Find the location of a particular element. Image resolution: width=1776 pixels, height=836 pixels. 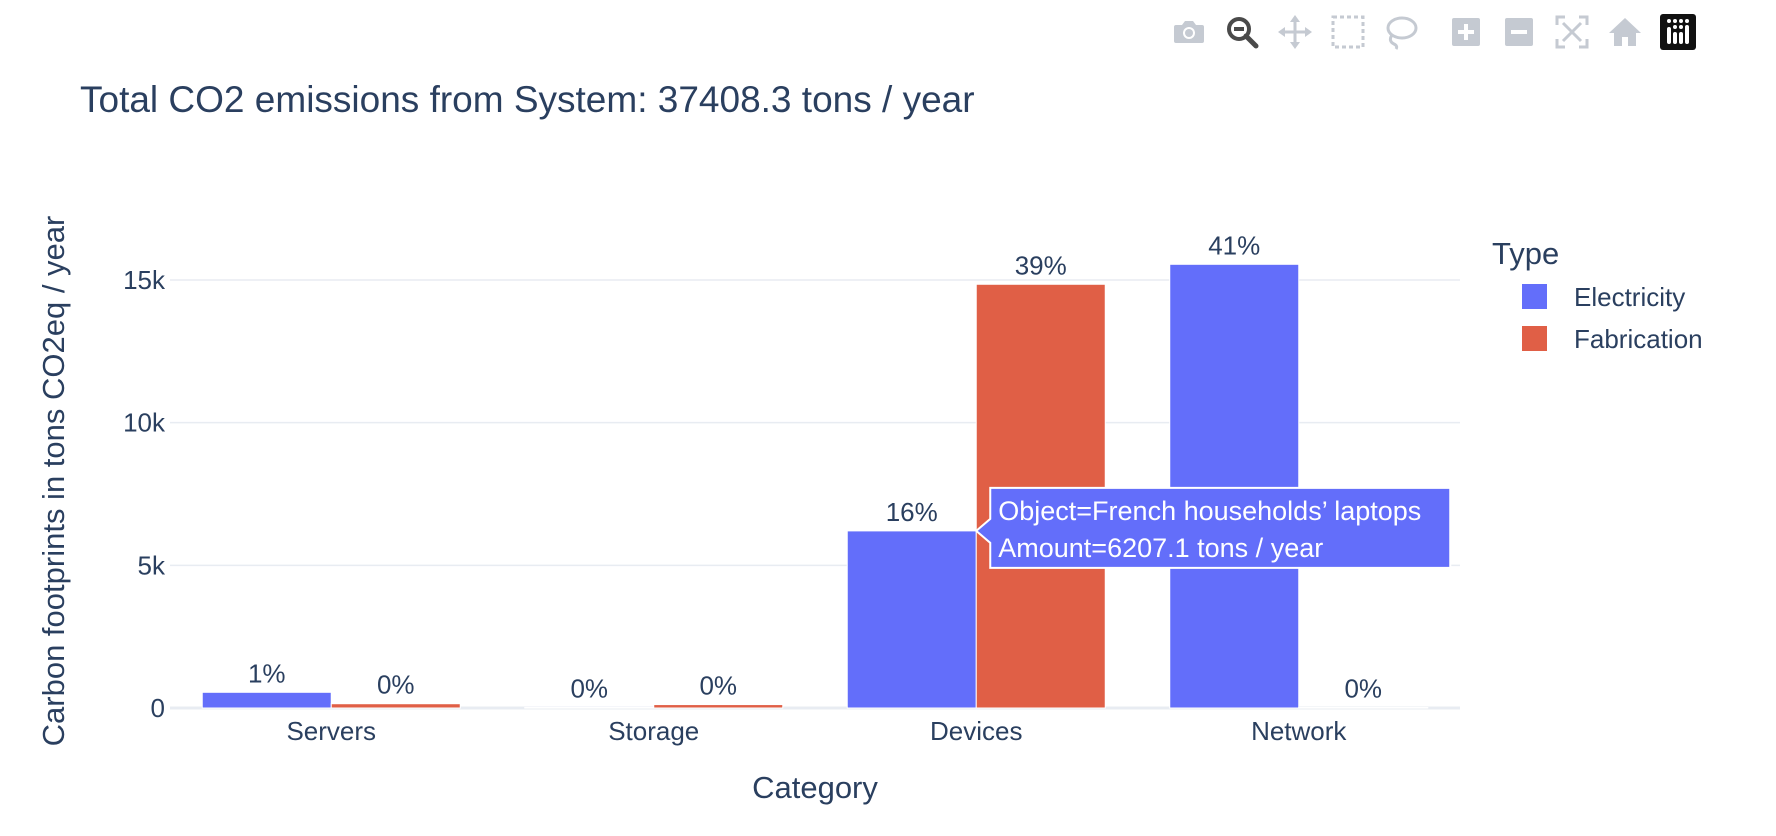

autoscale-icon is located at coordinates (1572, 32).